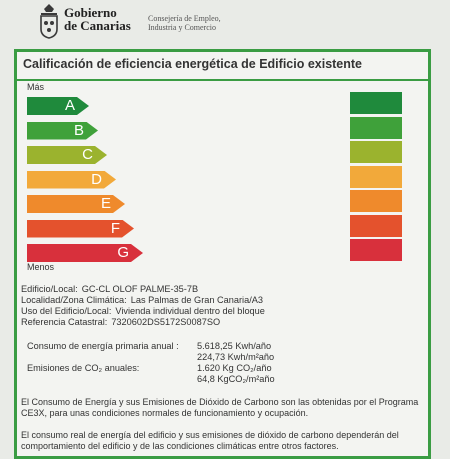 This screenshot has height=459, width=450. Describe the element at coordinates (36, 87) in the screenshot. I see `scale-top-label: Más` at that location.